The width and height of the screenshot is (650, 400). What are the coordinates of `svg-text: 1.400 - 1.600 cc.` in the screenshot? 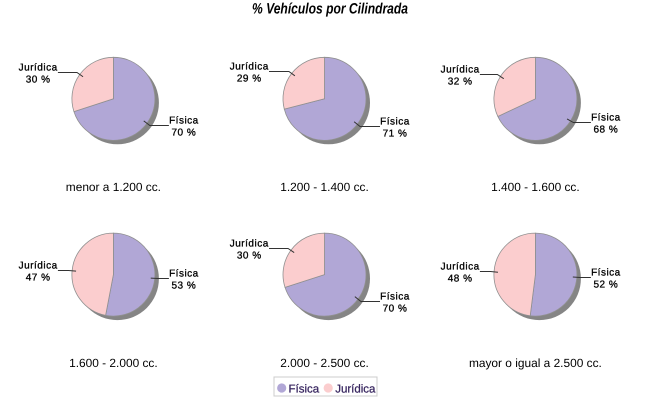 It's located at (535, 187).